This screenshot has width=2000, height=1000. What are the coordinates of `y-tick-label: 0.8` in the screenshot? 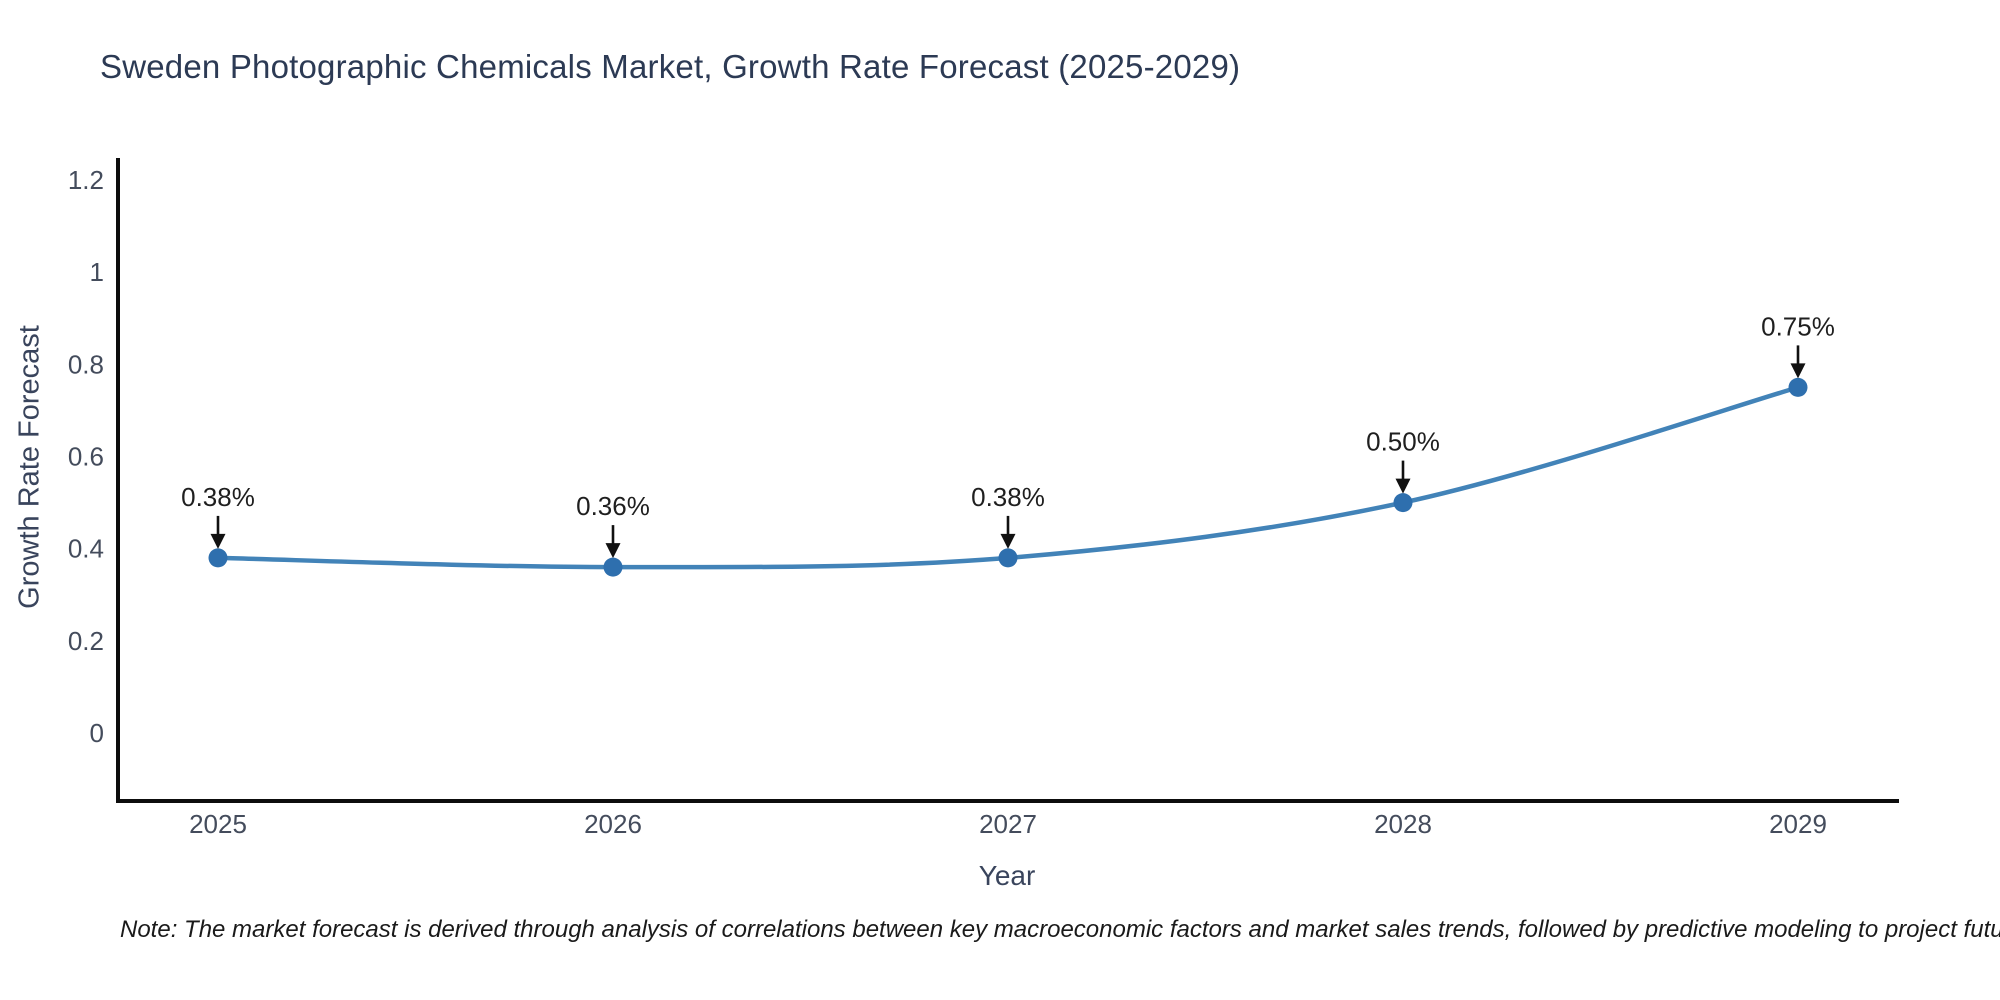 It's located at (86, 364).